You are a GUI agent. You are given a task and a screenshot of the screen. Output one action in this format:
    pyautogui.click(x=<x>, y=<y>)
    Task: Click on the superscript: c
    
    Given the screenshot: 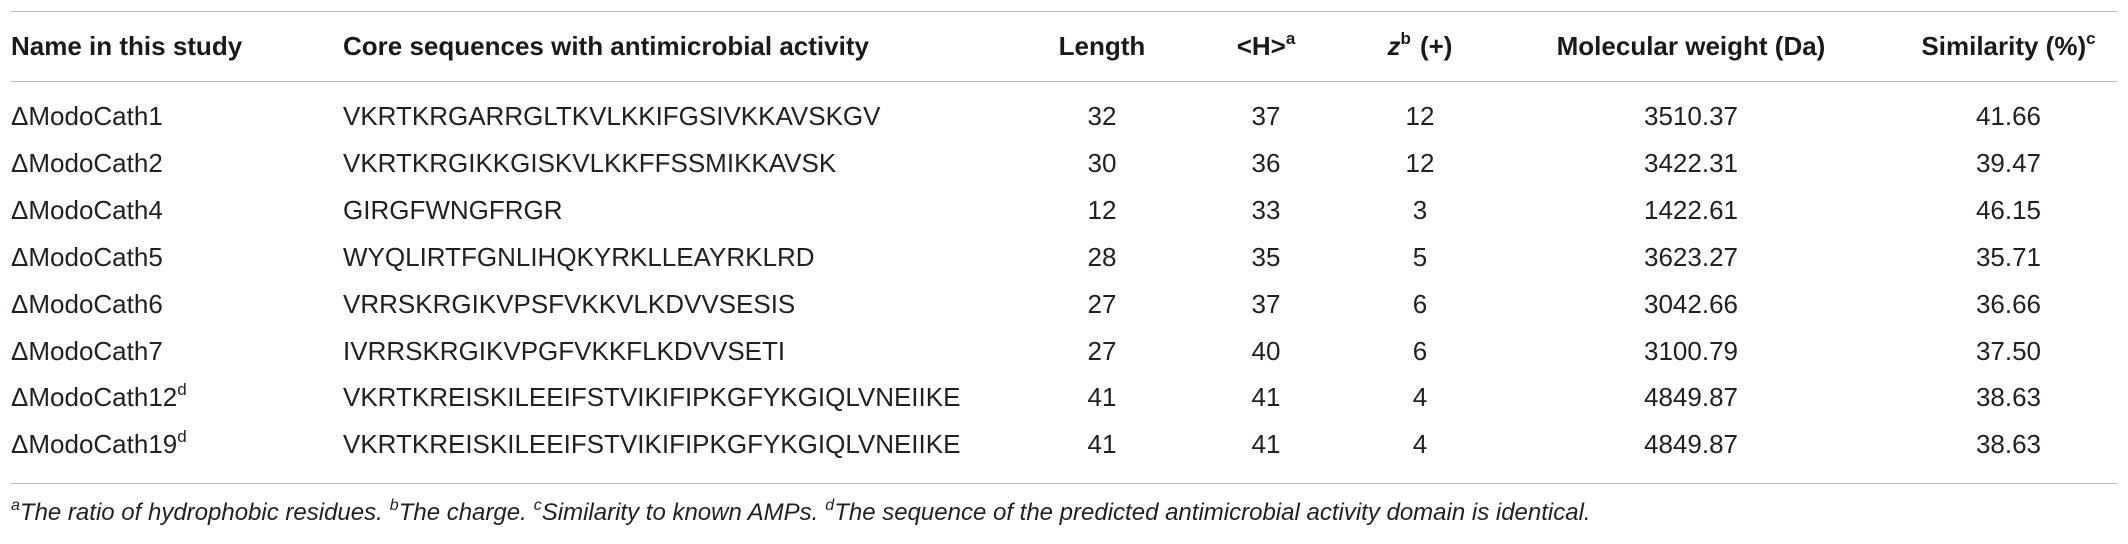 What is the action you would take?
    pyautogui.click(x=2091, y=38)
    